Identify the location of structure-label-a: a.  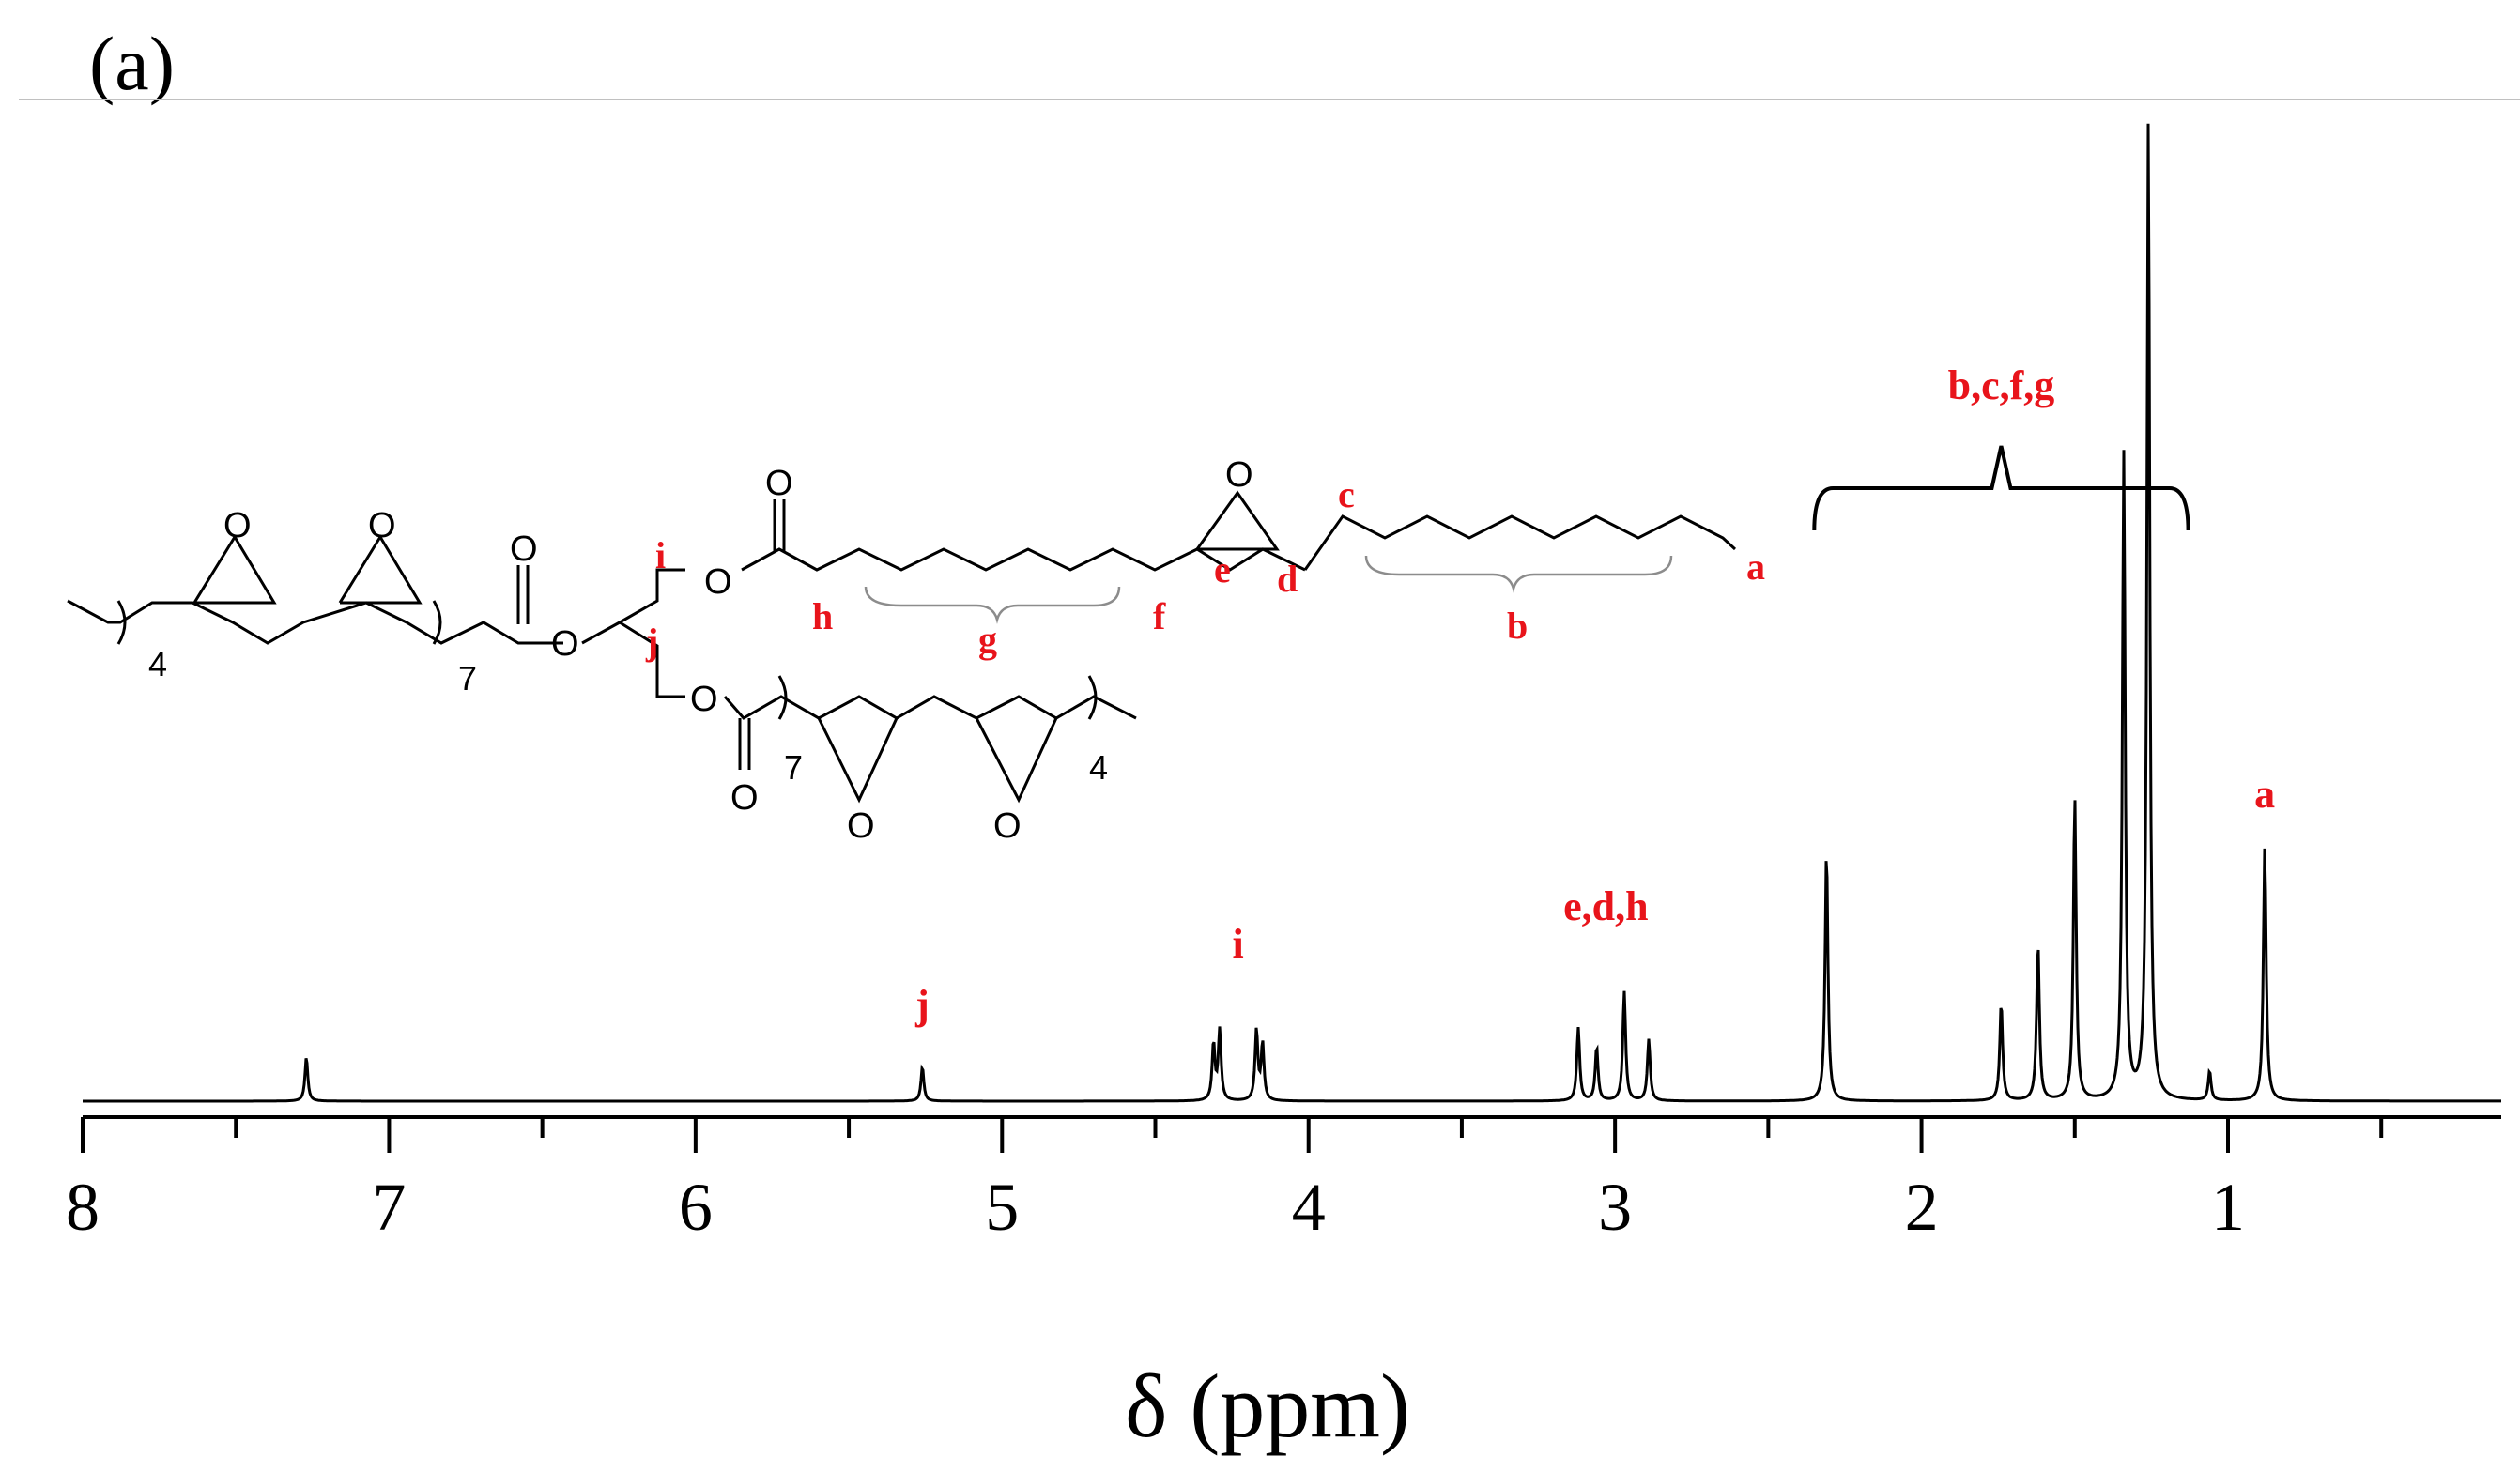
(1755, 567).